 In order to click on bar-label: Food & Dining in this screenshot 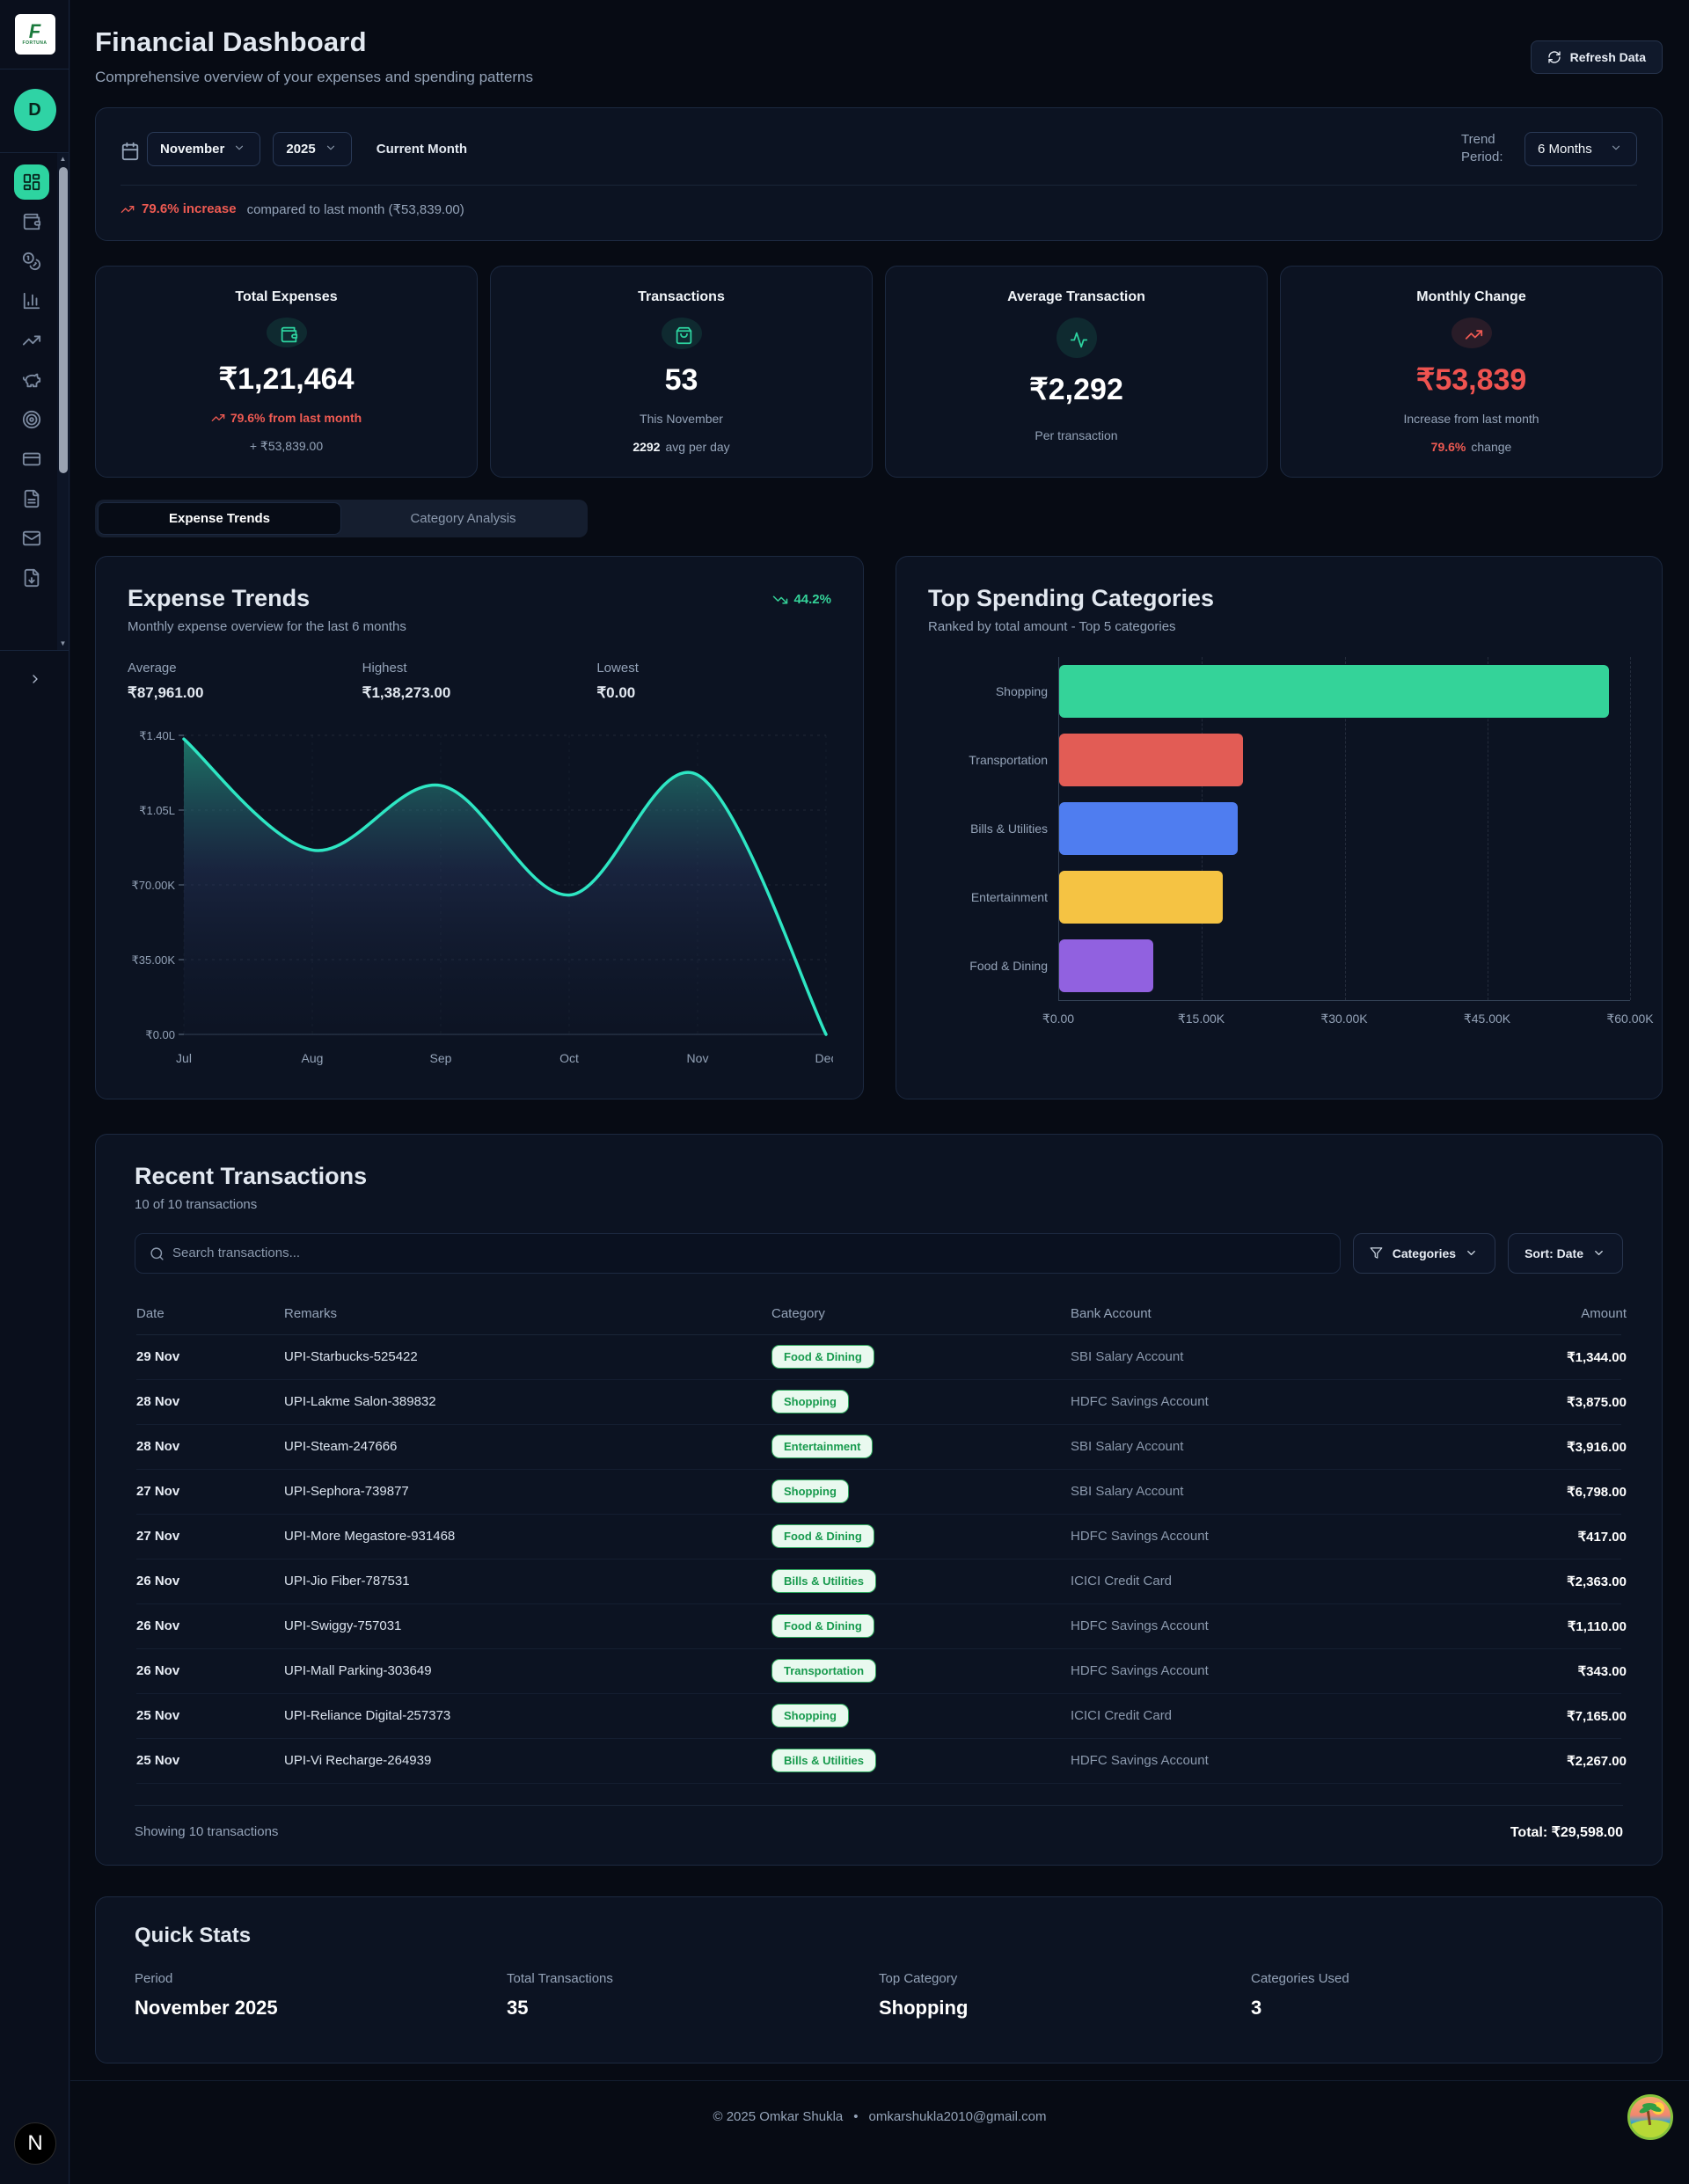, I will do `click(1008, 965)`.